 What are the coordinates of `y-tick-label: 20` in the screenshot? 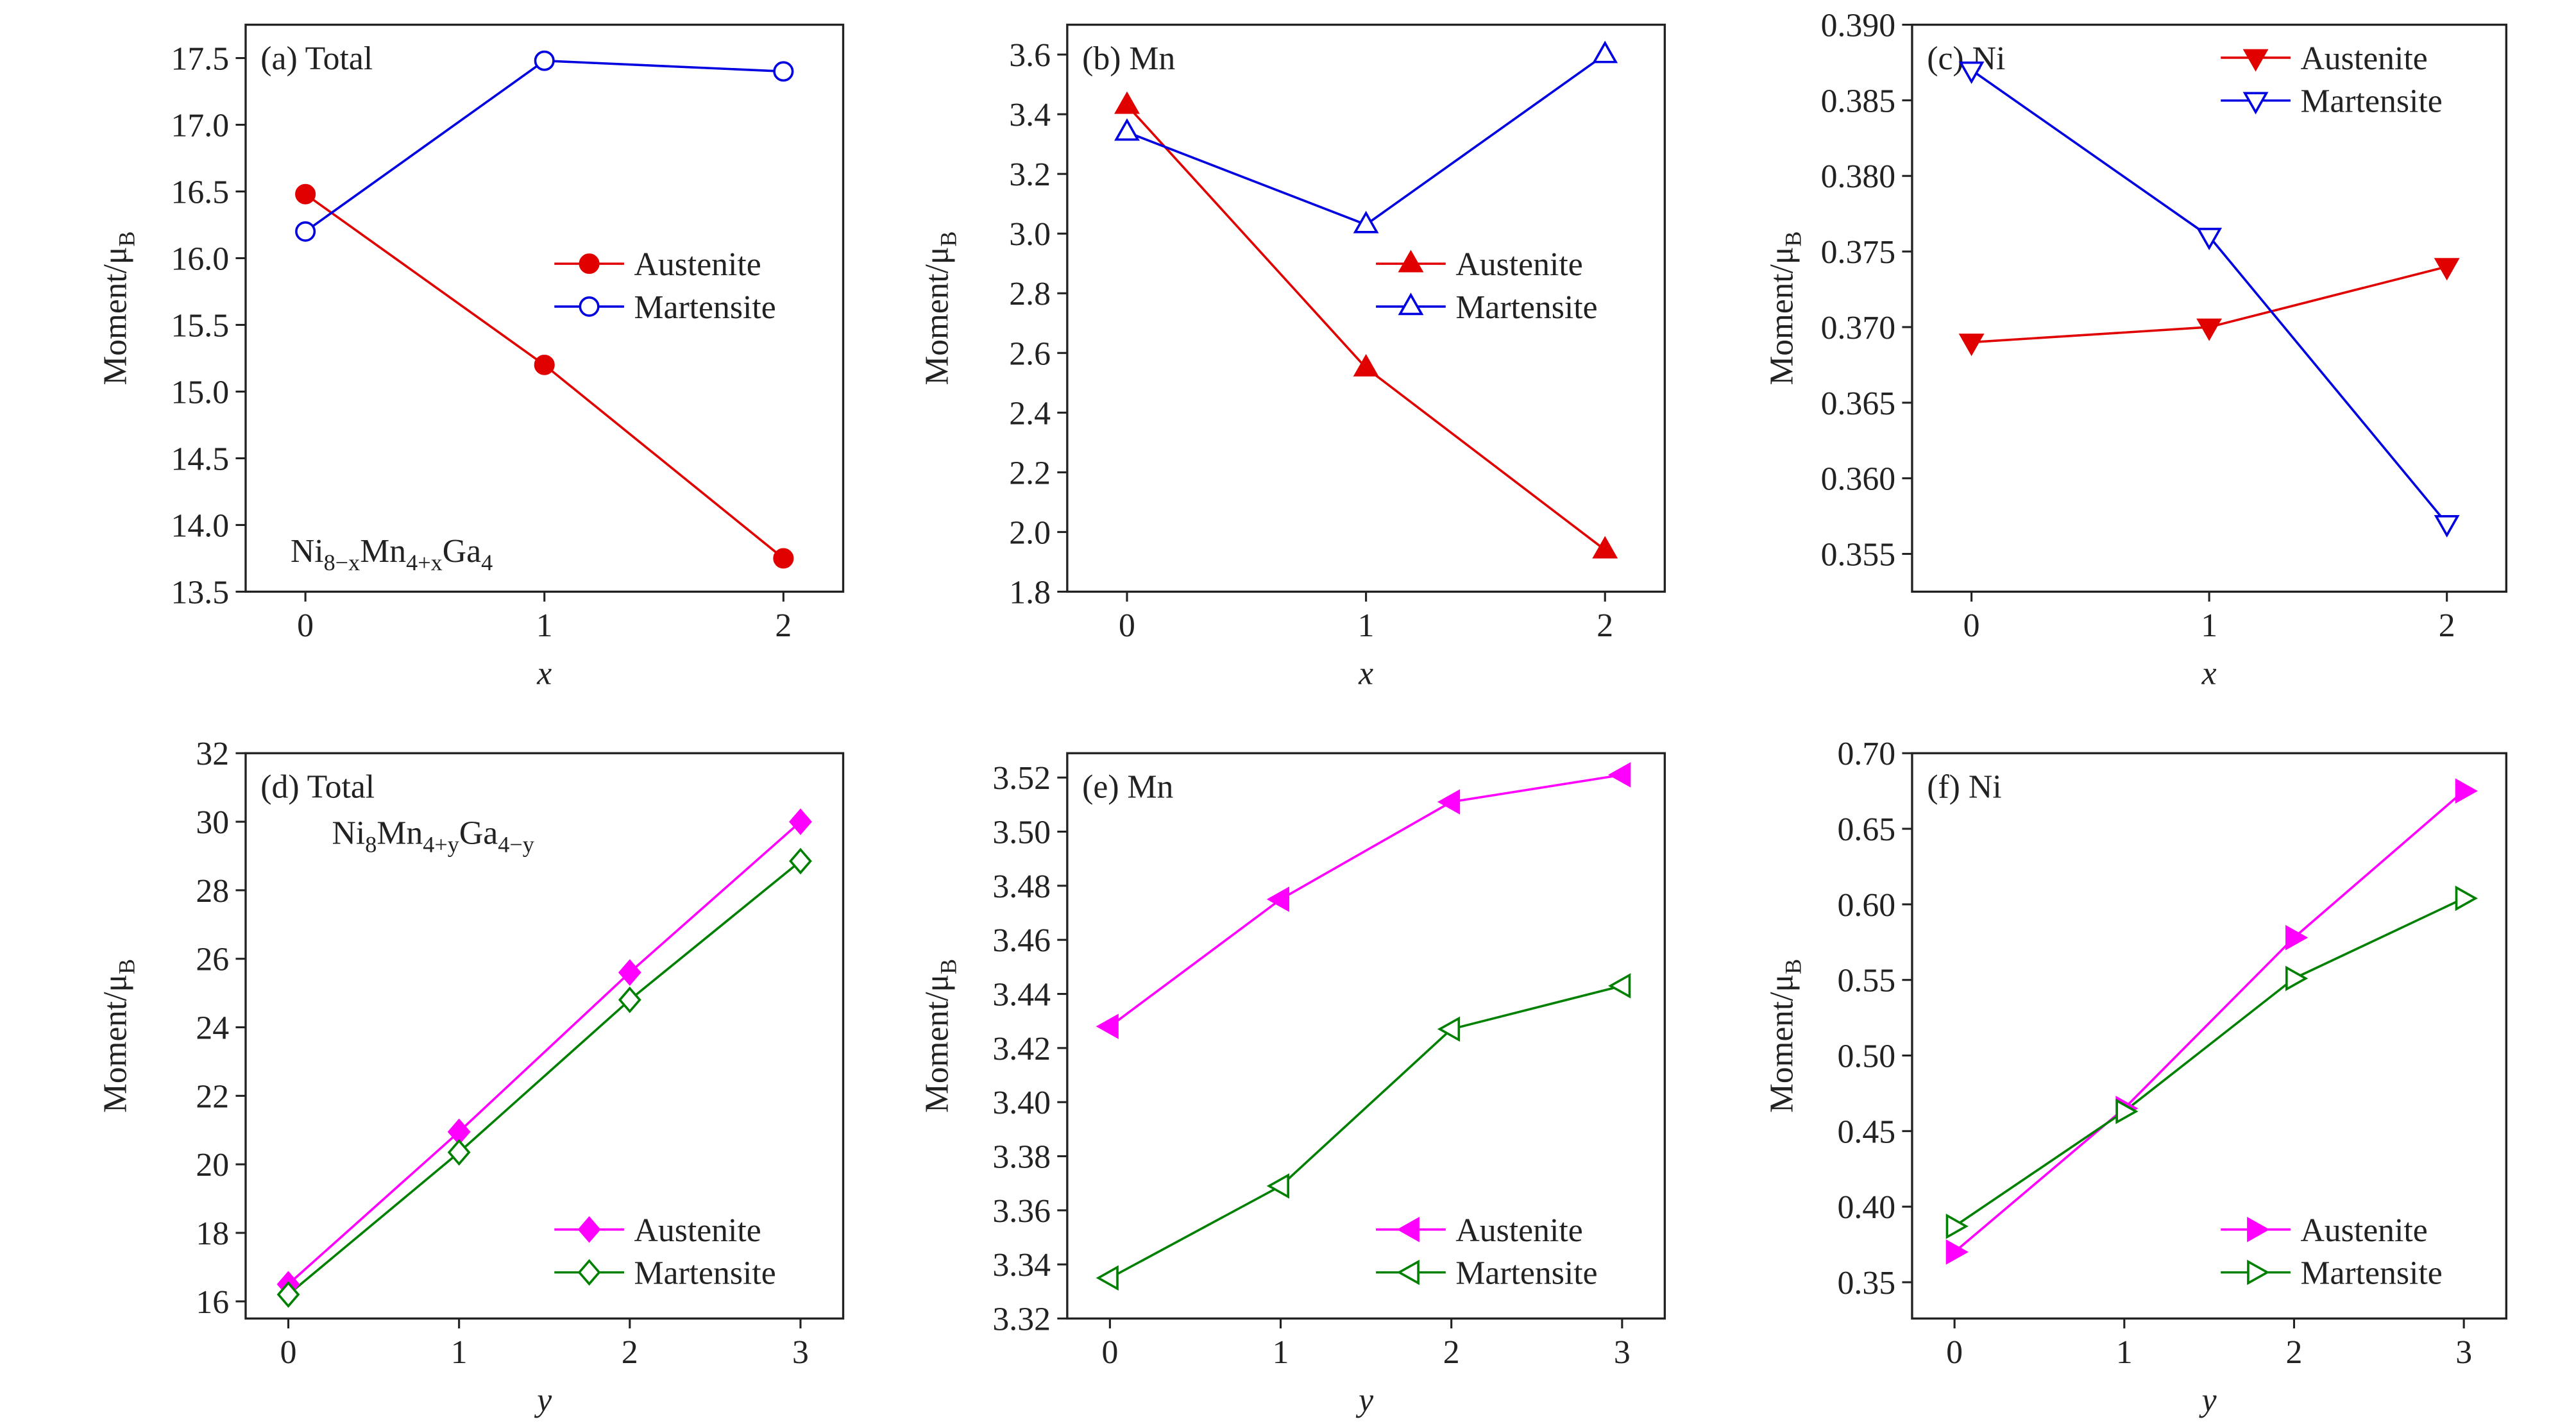 It's located at (212, 1165).